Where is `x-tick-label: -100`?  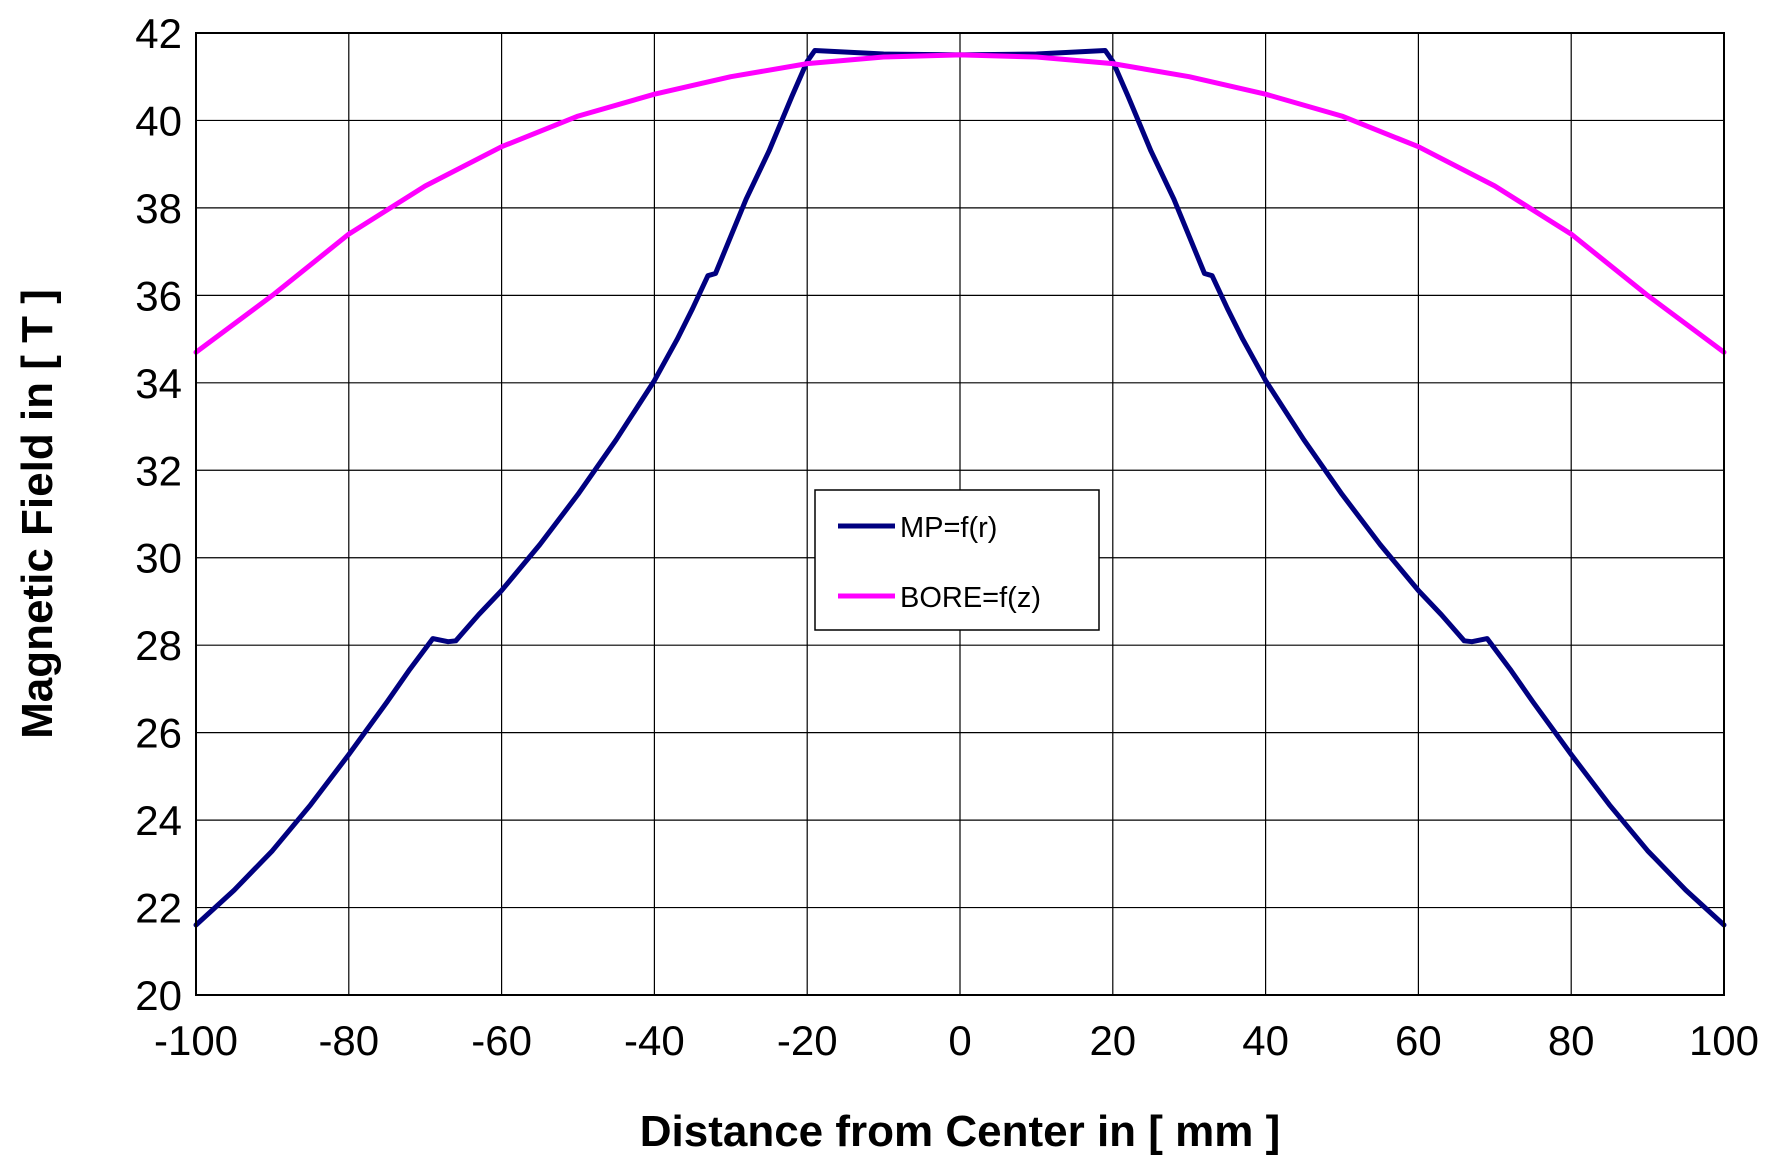
x-tick-label: -100 is located at coordinates (196, 1040).